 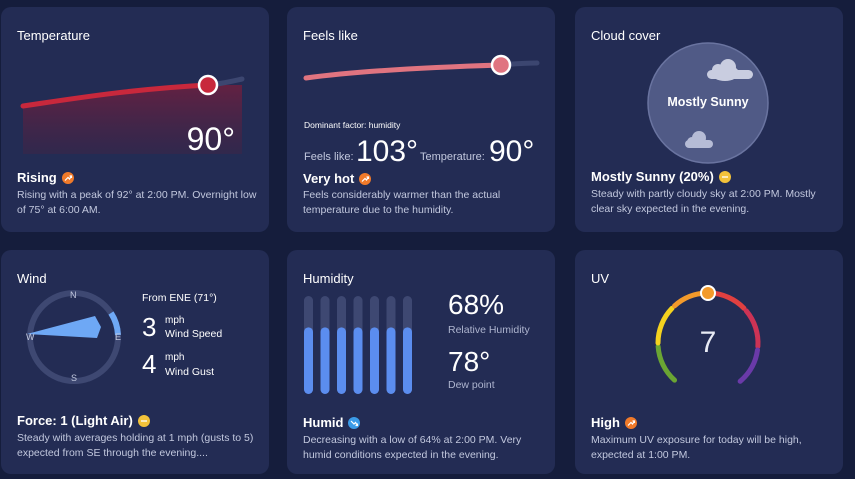 I want to click on status-label: Mostly Sunny (20%), so click(x=661, y=176).